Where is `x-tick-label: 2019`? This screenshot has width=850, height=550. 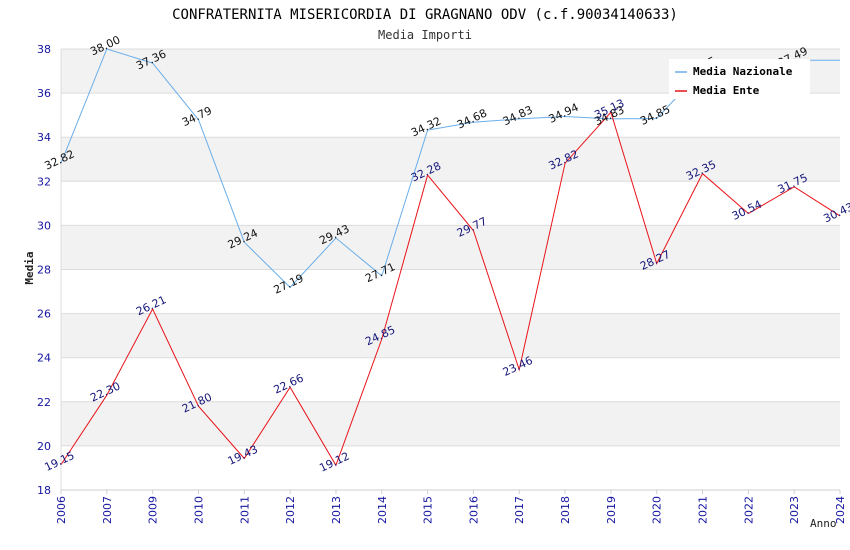 x-tick-label: 2019 is located at coordinates (611, 510).